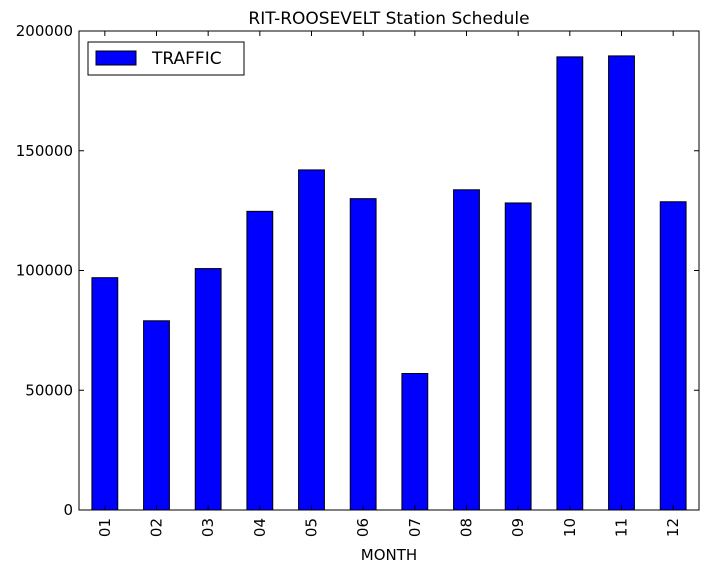  What do you see at coordinates (388, 19) in the screenshot?
I see `chart-title: RIT-ROOSEVELT Station Schedule` at bounding box center [388, 19].